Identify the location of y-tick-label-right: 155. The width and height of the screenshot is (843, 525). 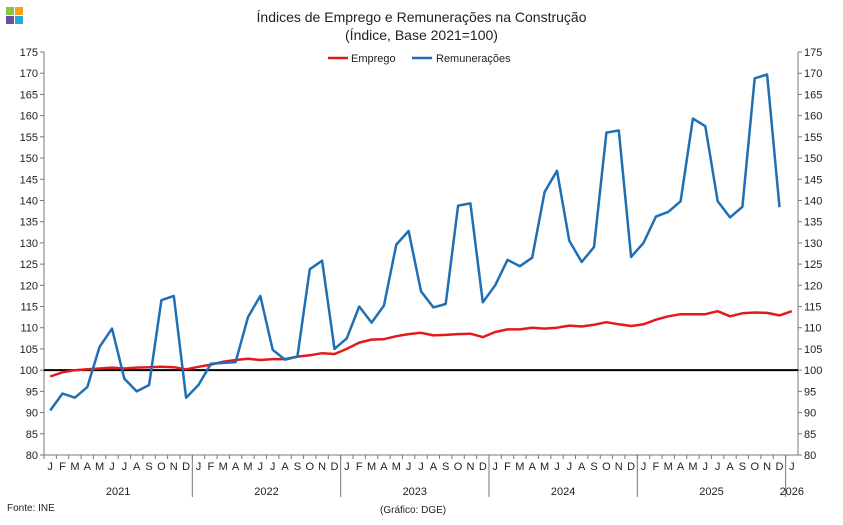
(813, 138).